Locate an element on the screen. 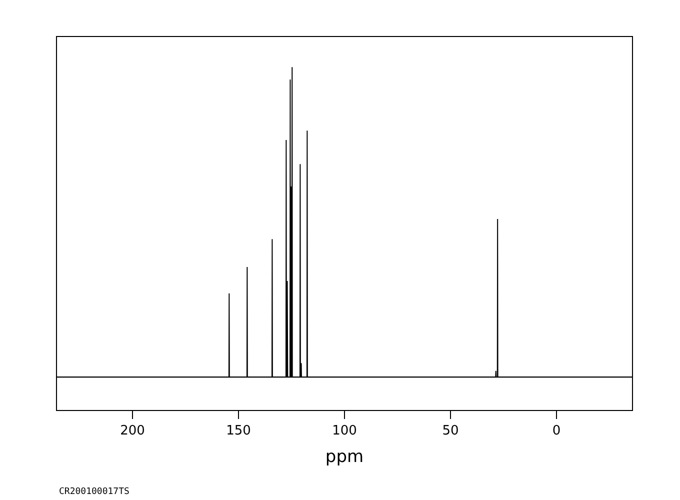 This screenshot has height=500, width=680. text: CR200100017TS is located at coordinates (94, 492).